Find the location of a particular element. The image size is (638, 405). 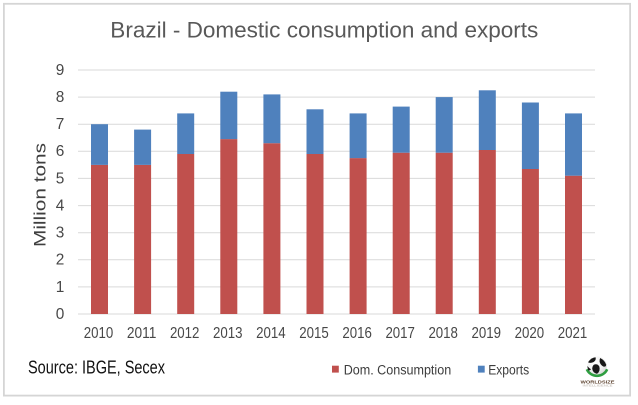

svg-text: Exports is located at coordinates (508, 370).